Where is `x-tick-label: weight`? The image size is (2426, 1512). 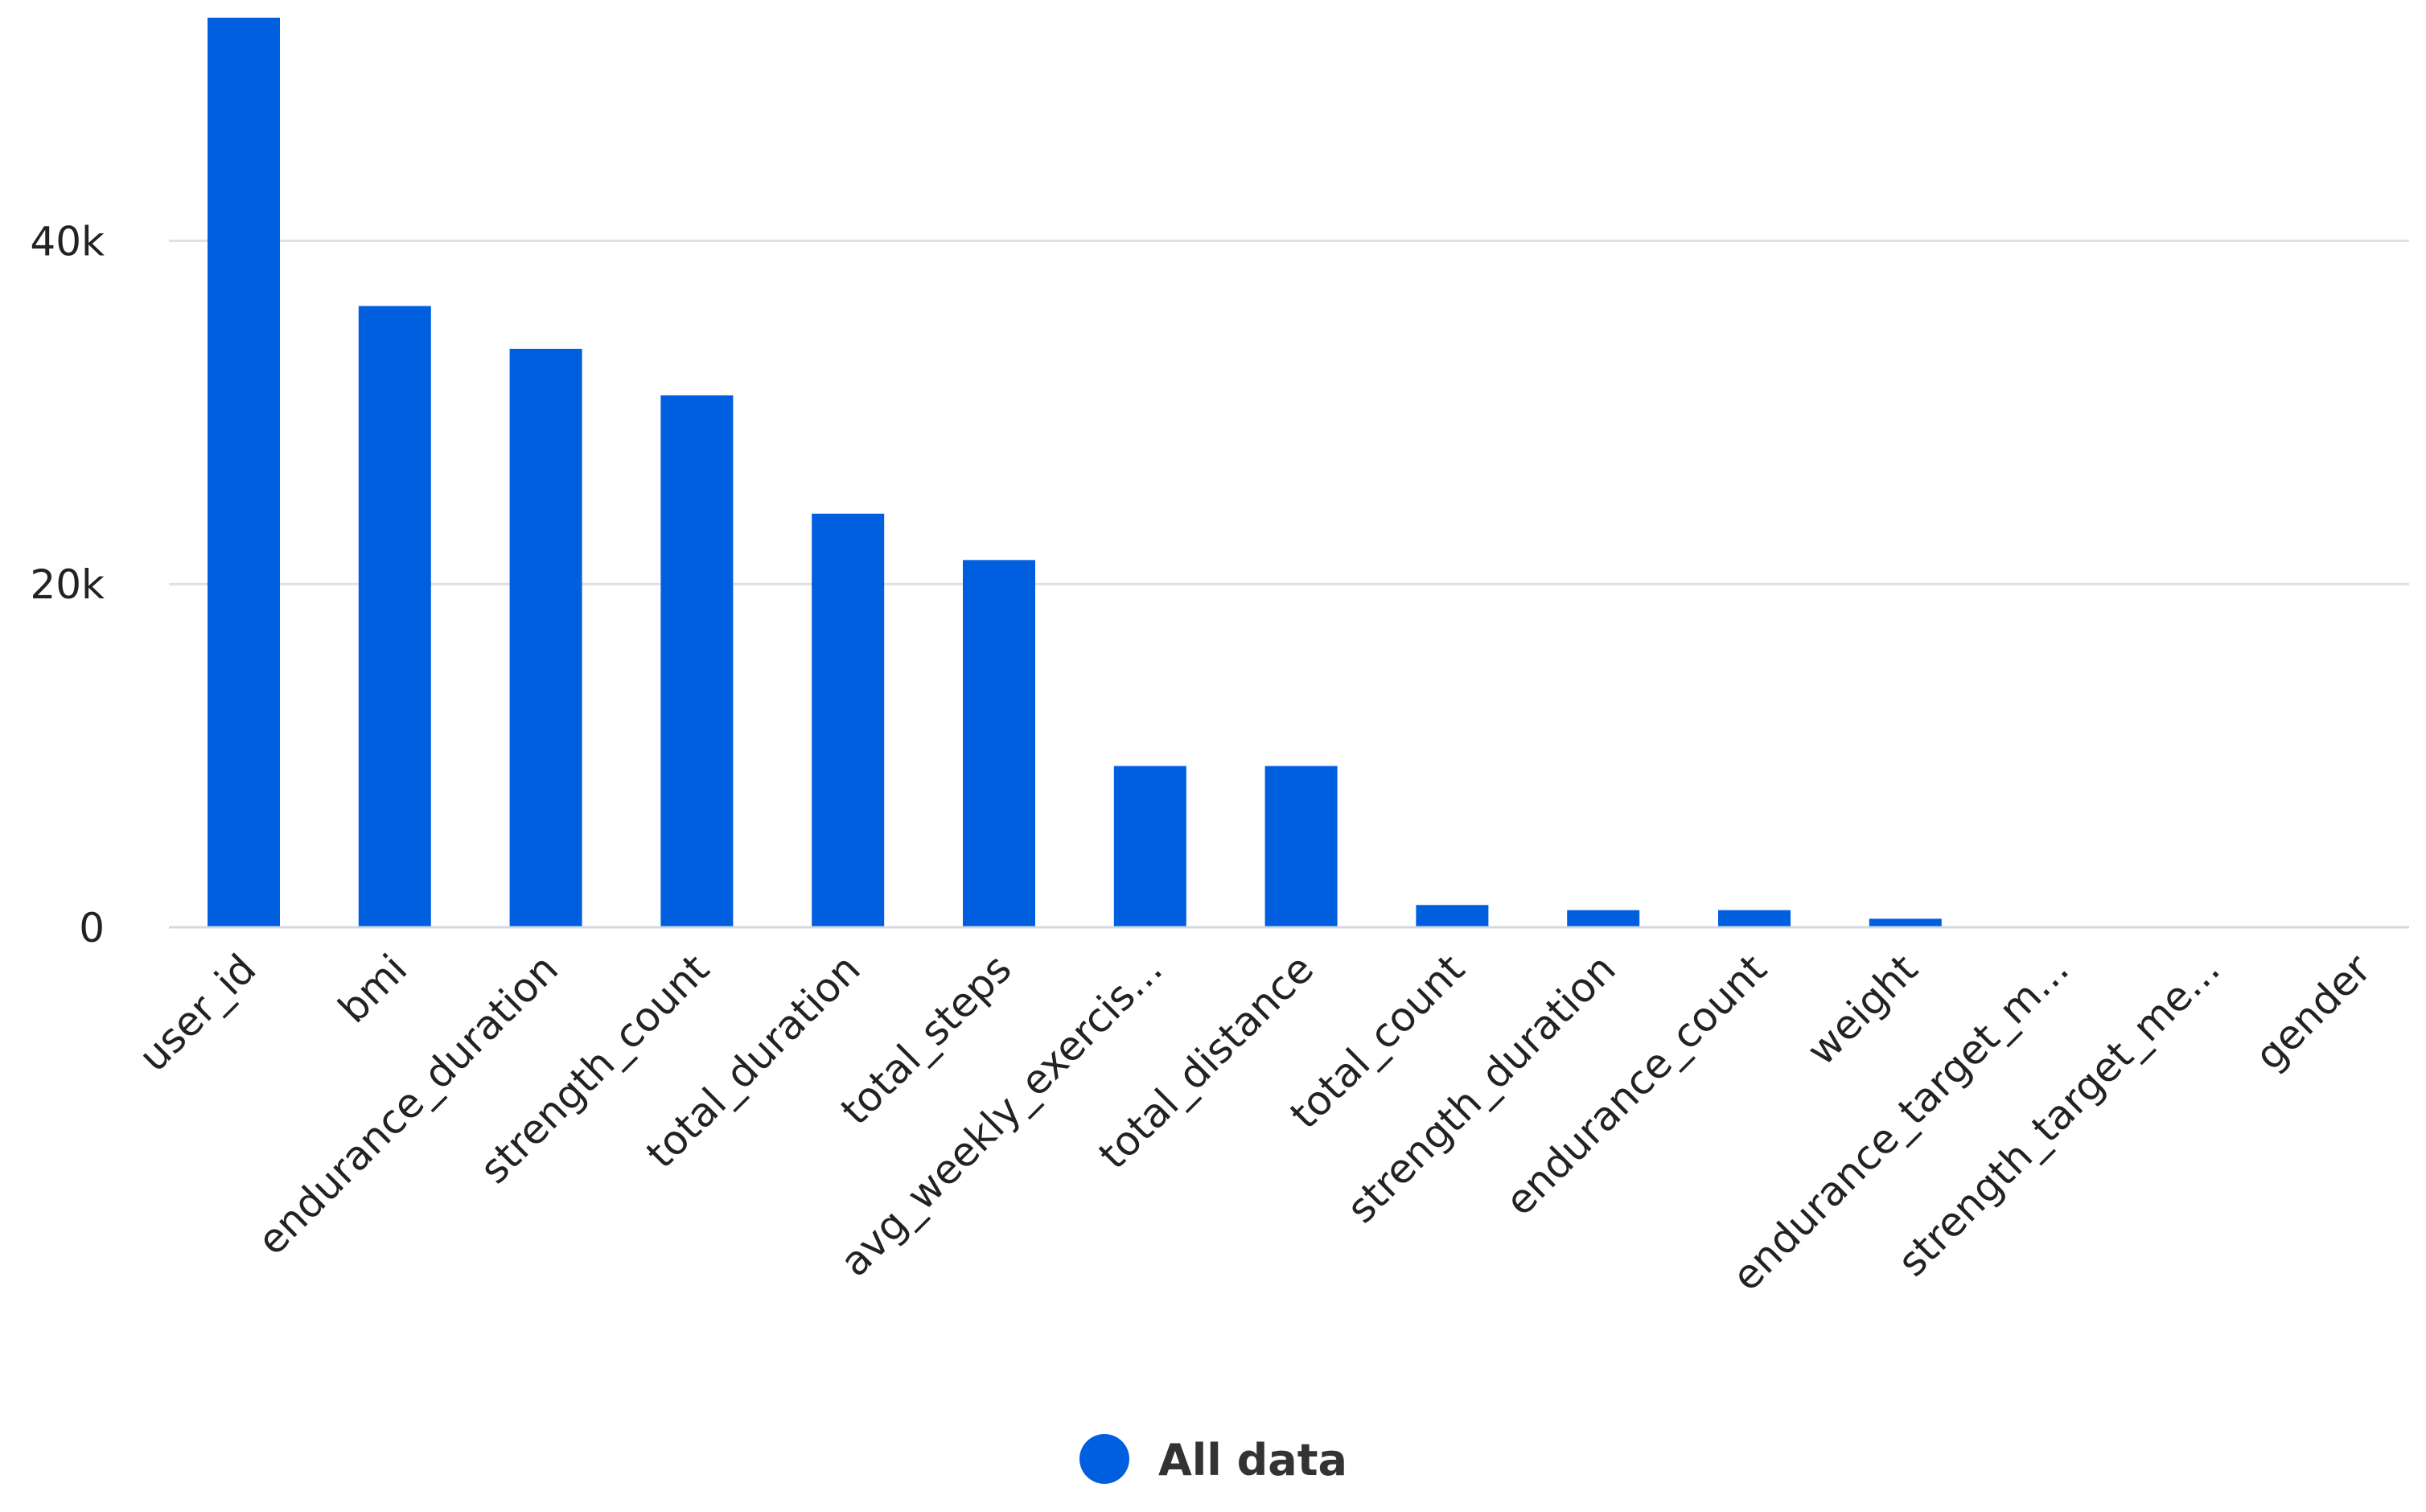 x-tick-label: weight is located at coordinates (1862, 1010).